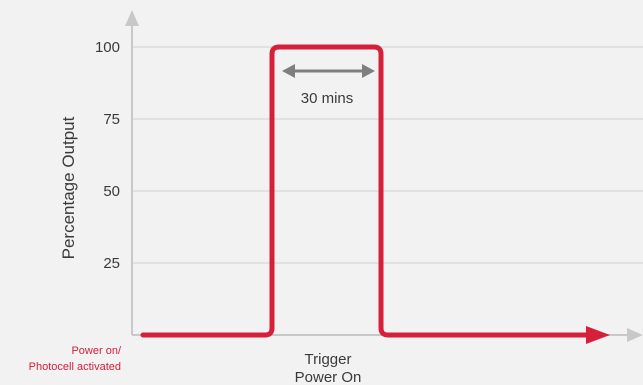 The width and height of the screenshot is (643, 385). I want to click on duration-label: 30 mins, so click(327, 98).